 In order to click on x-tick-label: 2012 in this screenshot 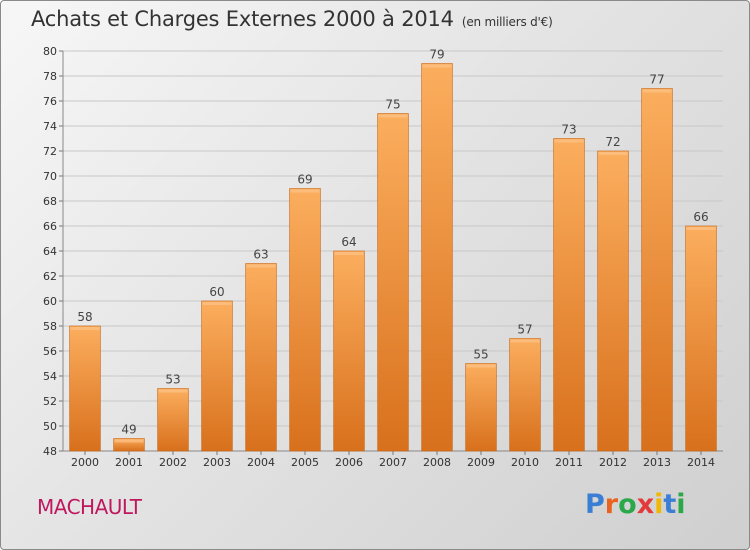, I will do `click(613, 462)`.